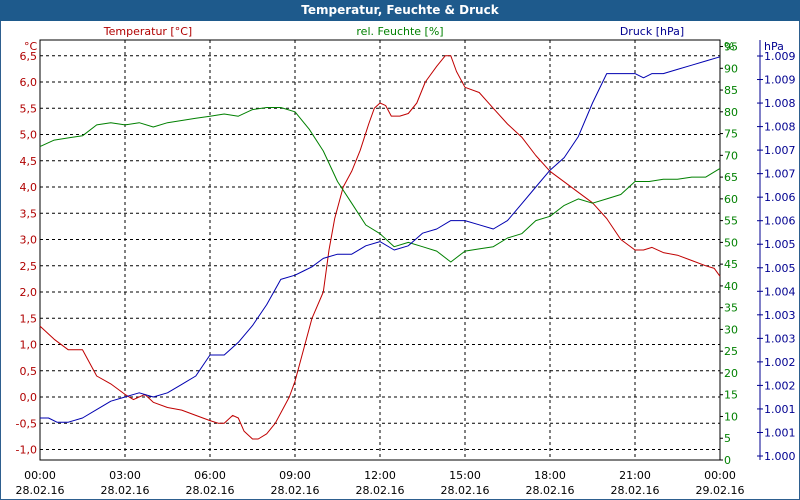  I want to click on humidity-unit: %, so click(729, 46).